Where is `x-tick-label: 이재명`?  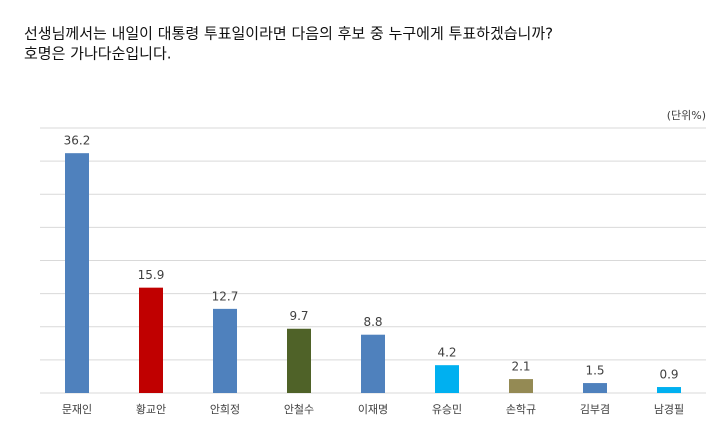 x-tick-label: 이재명 is located at coordinates (373, 409).